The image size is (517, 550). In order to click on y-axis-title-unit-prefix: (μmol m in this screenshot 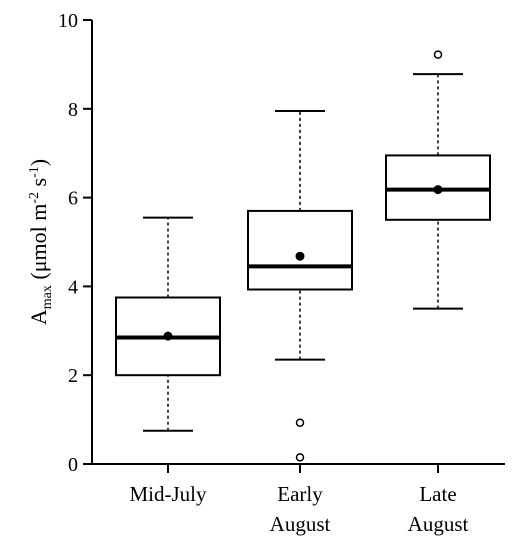, I will do `click(38, 244)`.